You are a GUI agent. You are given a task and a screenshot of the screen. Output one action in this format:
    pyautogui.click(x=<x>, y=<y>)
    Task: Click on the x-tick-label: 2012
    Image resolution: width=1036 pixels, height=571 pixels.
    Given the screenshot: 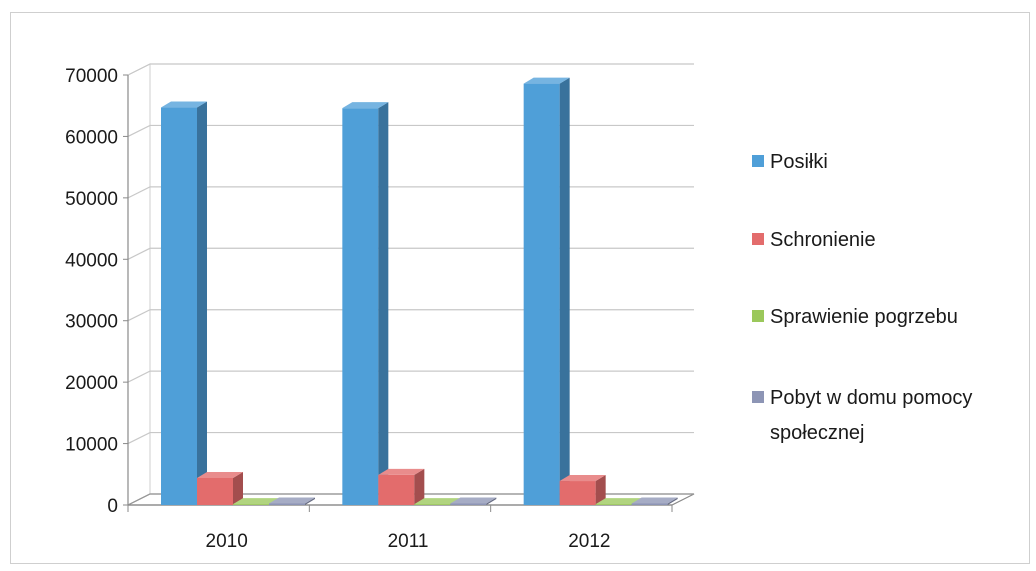 What is the action you would take?
    pyautogui.click(x=589, y=541)
    